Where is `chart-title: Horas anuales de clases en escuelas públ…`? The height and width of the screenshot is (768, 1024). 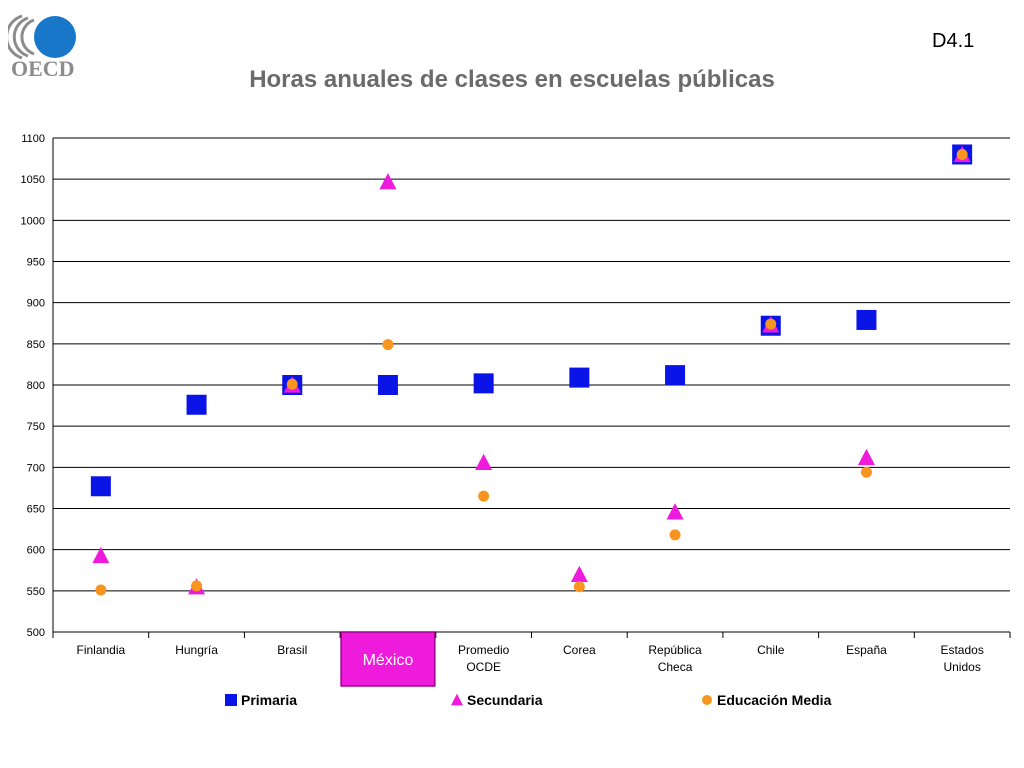
chart-title: Horas anuales de clases en escuelas públ… is located at coordinates (512, 79).